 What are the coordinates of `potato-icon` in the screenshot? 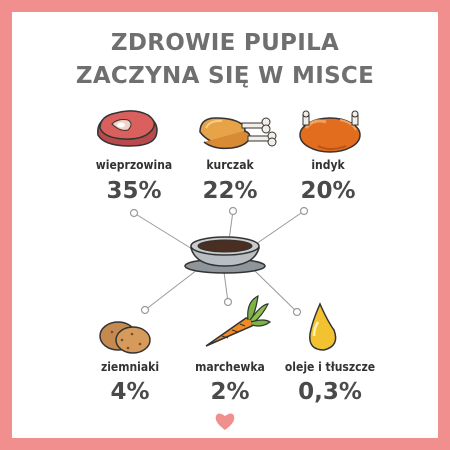 It's located at (125, 337).